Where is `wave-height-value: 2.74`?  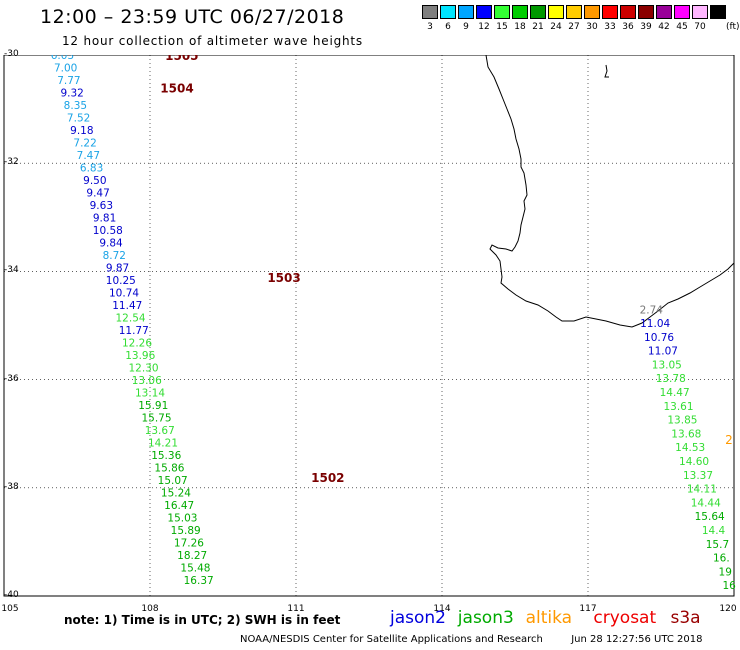 wave-height-value: 2.74 is located at coordinates (652, 310).